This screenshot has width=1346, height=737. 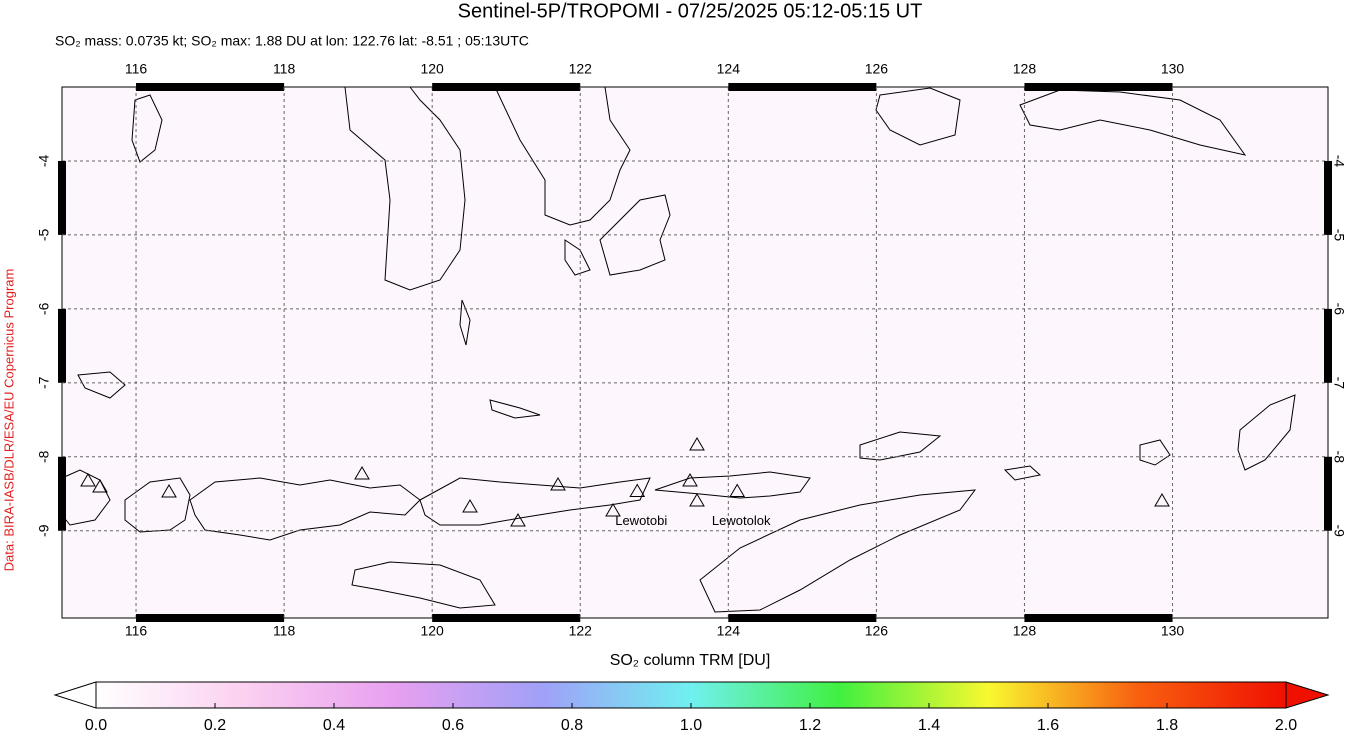 I want to click on colorbar-low-arrow, so click(x=75, y=695).